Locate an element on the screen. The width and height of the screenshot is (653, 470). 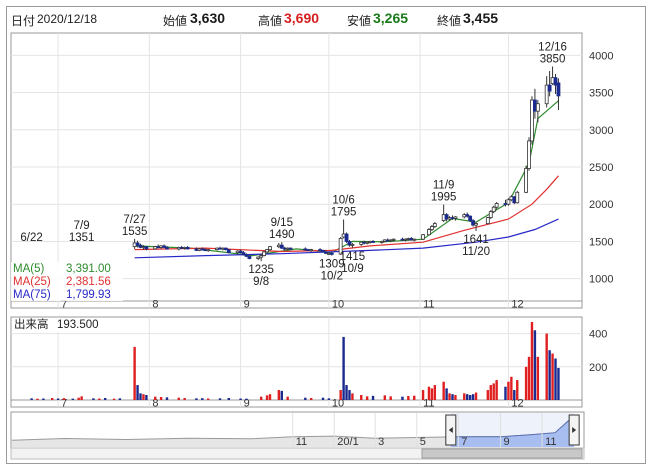
navigator-scrollbar-thumb is located at coordinates (502, 453).